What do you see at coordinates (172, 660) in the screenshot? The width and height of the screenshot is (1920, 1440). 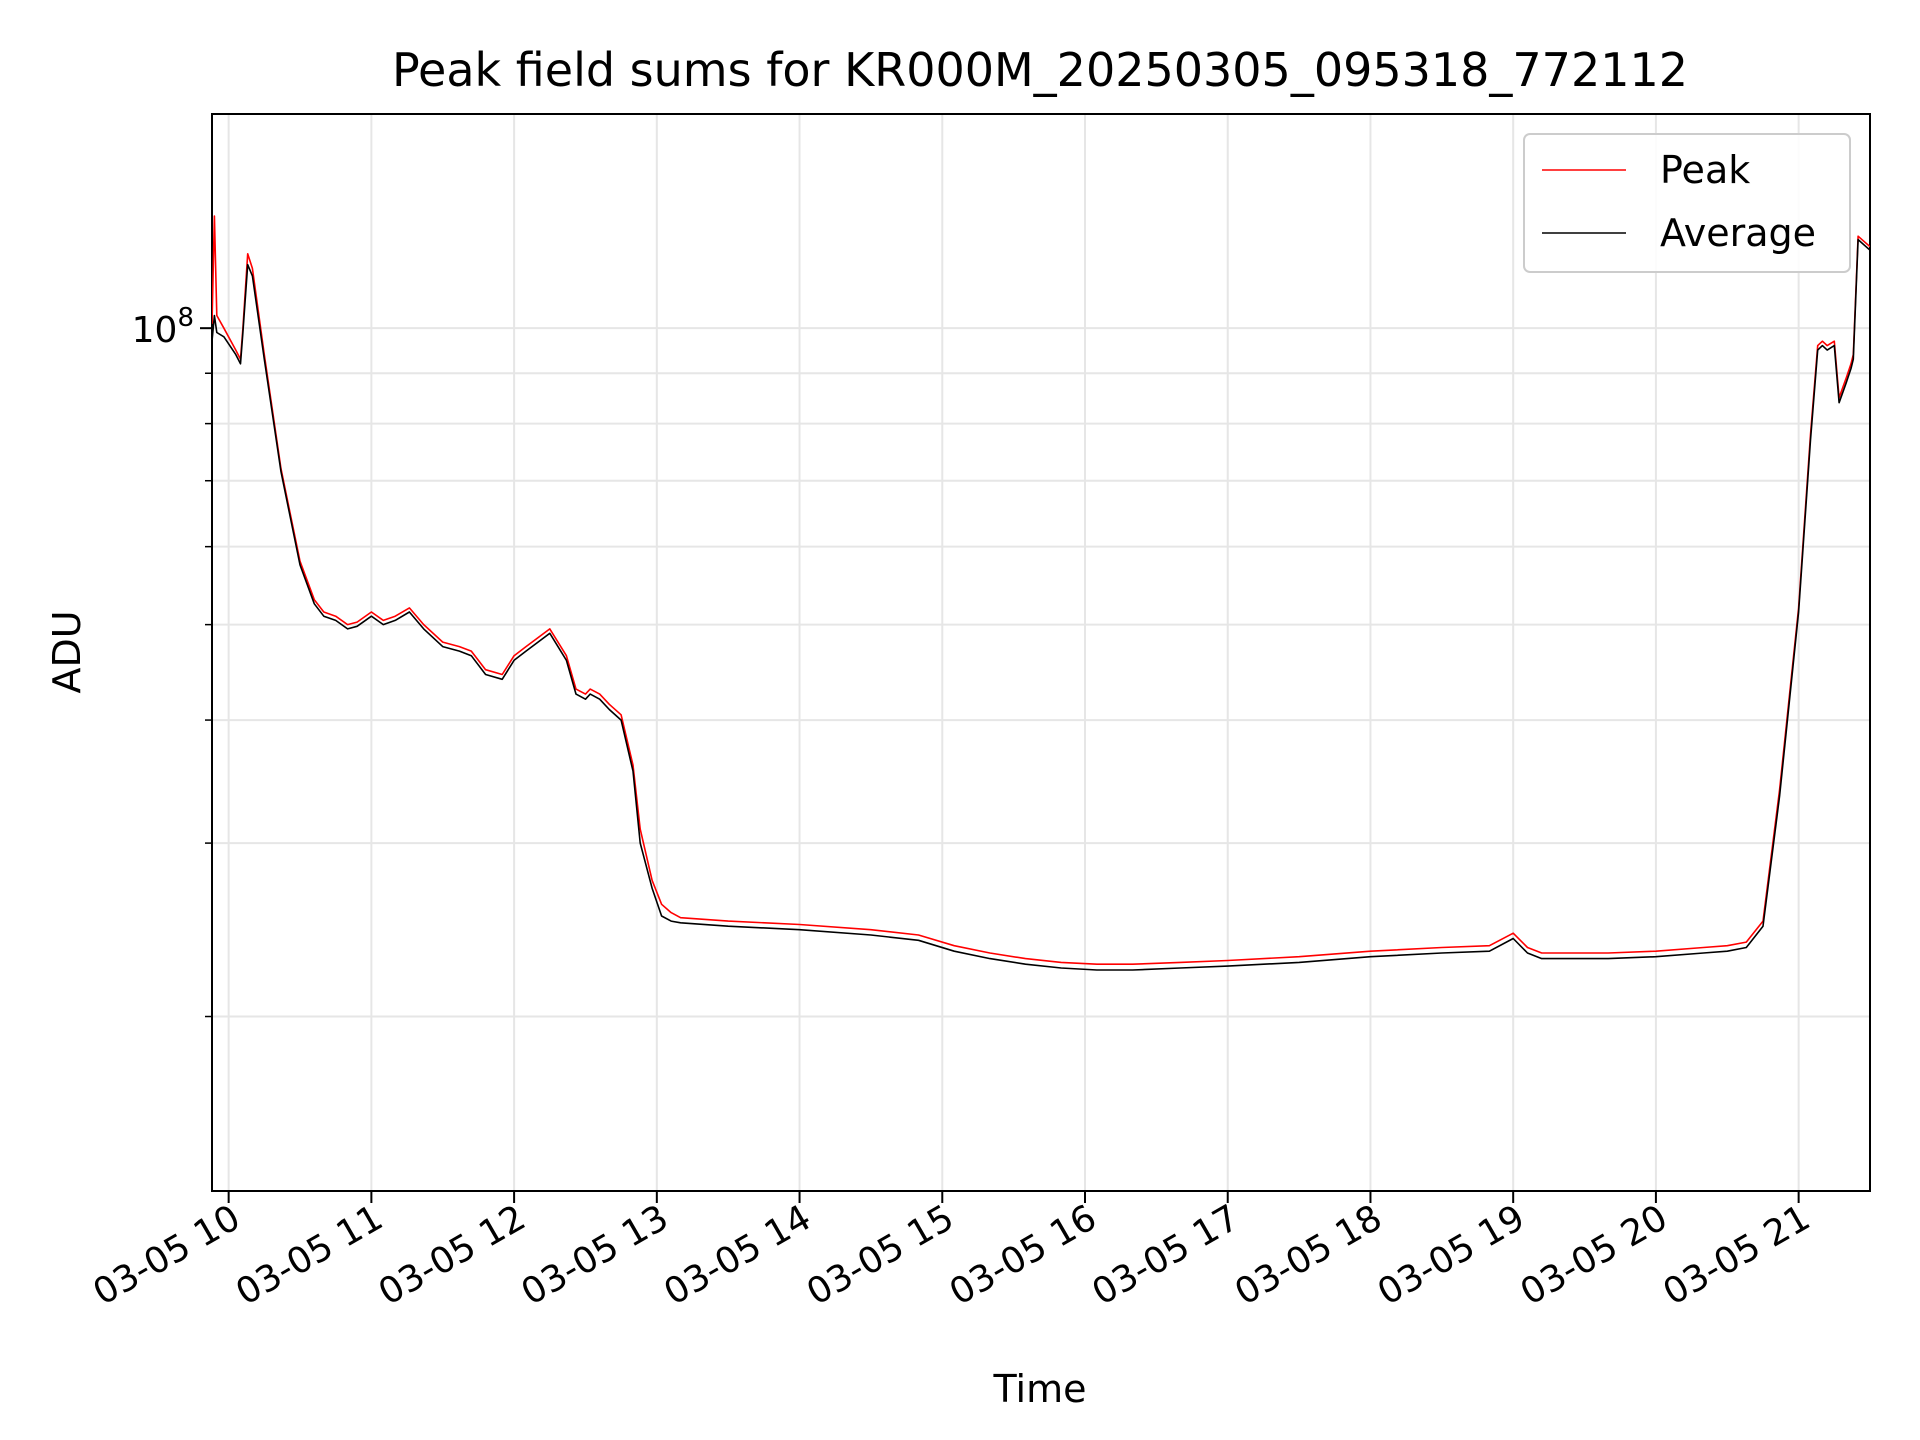 I see `y-axis-ticks: 108` at bounding box center [172, 660].